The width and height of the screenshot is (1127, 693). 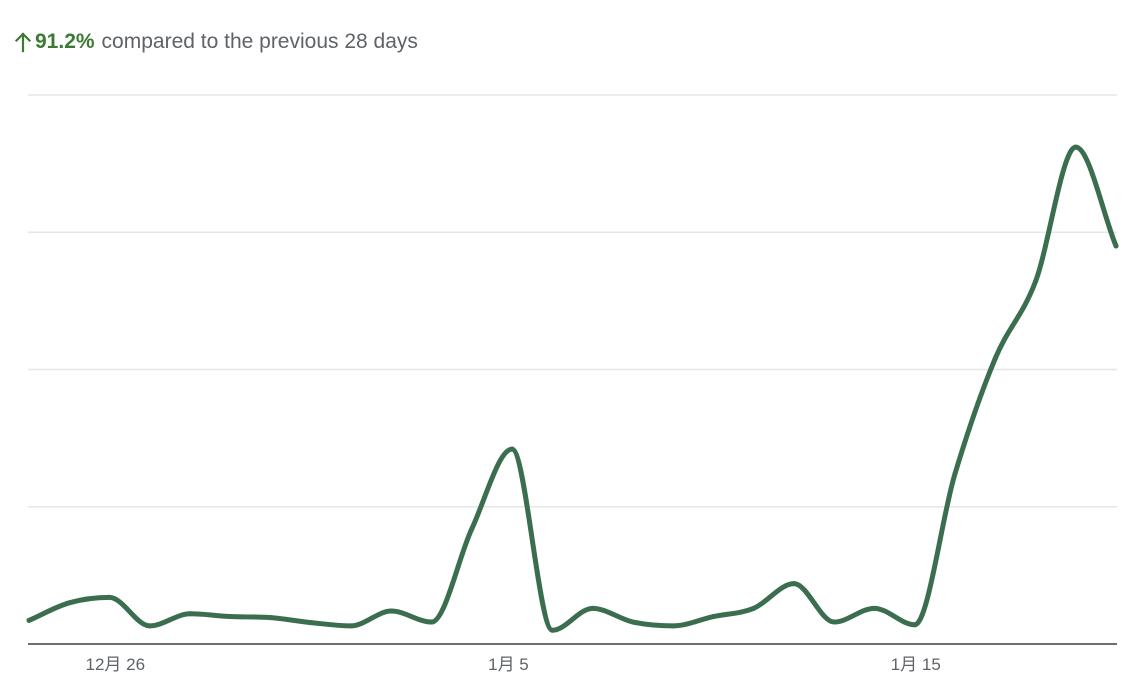 What do you see at coordinates (116, 664) in the screenshot?
I see `x-tick-label: 12月 26` at bounding box center [116, 664].